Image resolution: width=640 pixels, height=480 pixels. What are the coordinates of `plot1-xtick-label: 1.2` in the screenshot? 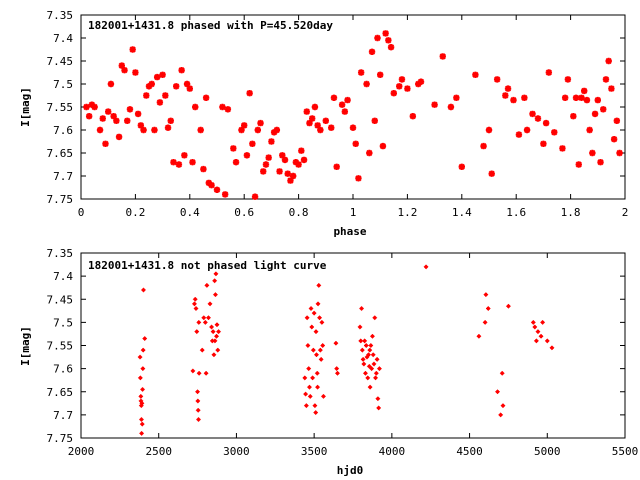 It's located at (407, 212).